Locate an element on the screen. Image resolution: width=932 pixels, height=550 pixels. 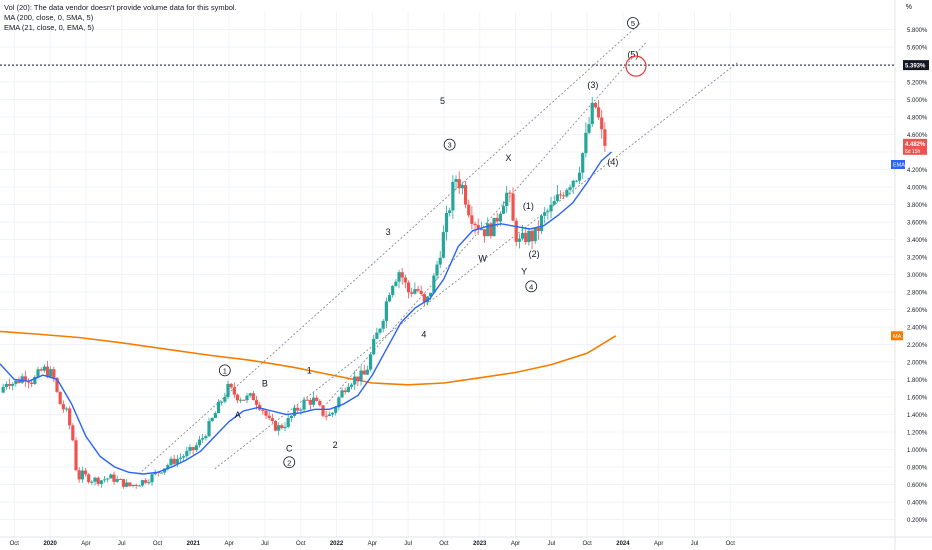
price-tick-label: 3.000% is located at coordinates (917, 276).